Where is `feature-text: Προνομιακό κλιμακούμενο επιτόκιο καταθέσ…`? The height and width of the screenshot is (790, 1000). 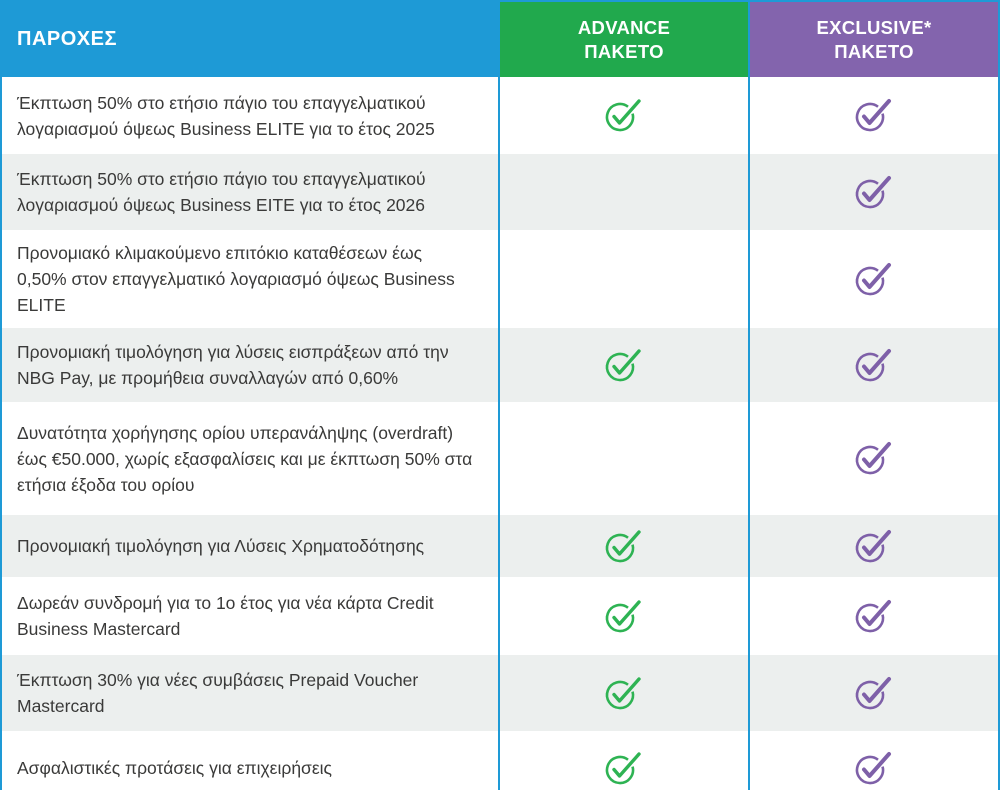 feature-text: Προνομιακό κλιμακούμενο επιτόκιο καταθέσ… is located at coordinates (236, 279).